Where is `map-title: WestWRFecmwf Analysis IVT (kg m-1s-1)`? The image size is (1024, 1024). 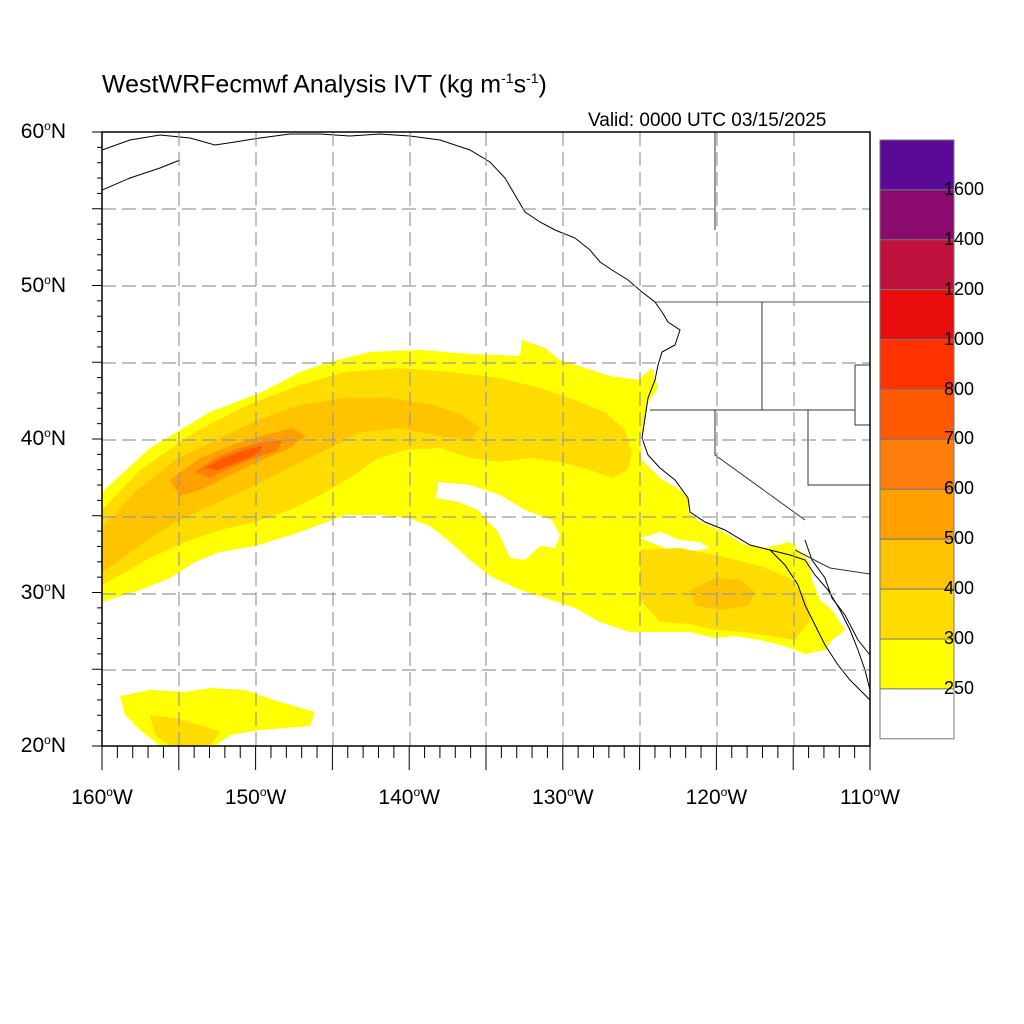
map-title: WestWRFecmwf Analysis IVT (kg m-1s-1) is located at coordinates (324, 84).